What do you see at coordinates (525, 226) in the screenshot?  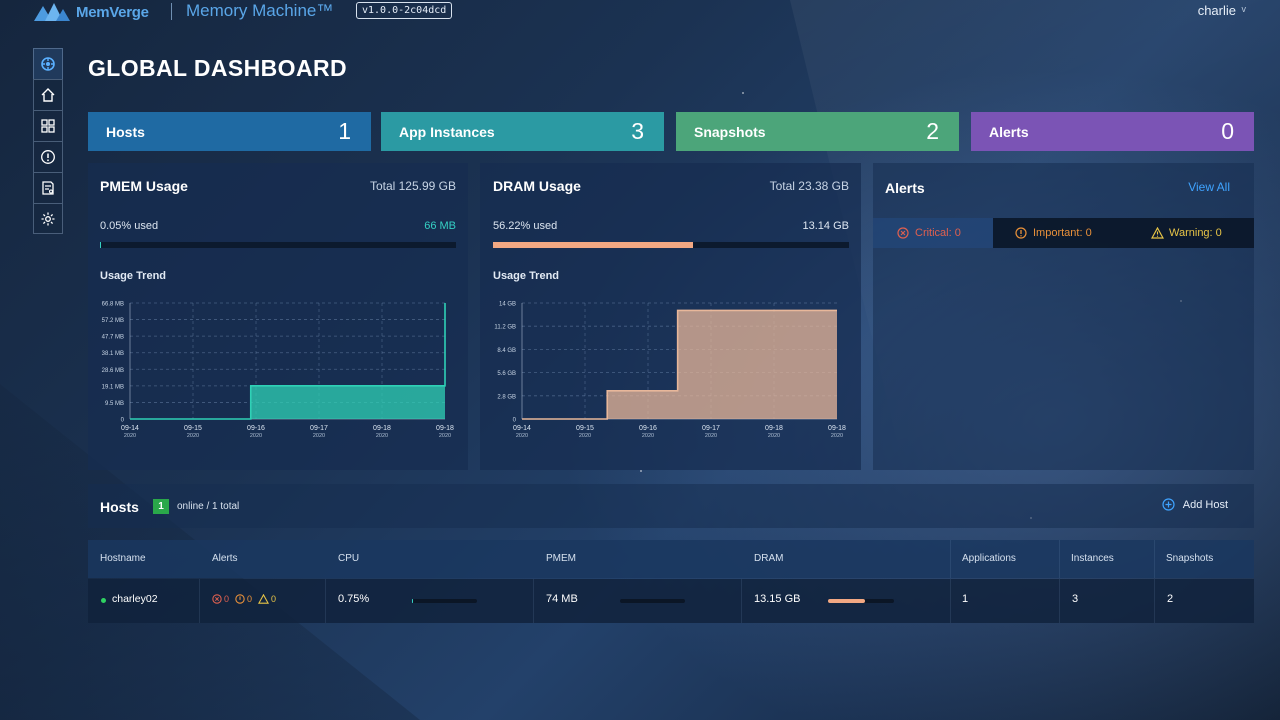 I see `used-percent: 56.22% used` at bounding box center [525, 226].